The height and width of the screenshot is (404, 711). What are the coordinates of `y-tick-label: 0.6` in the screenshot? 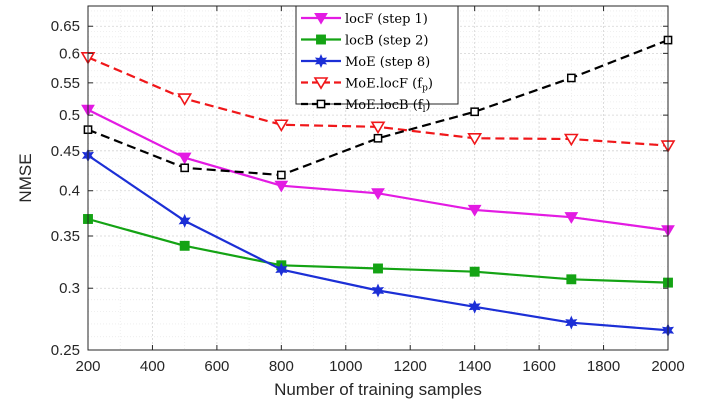 It's located at (69, 53).